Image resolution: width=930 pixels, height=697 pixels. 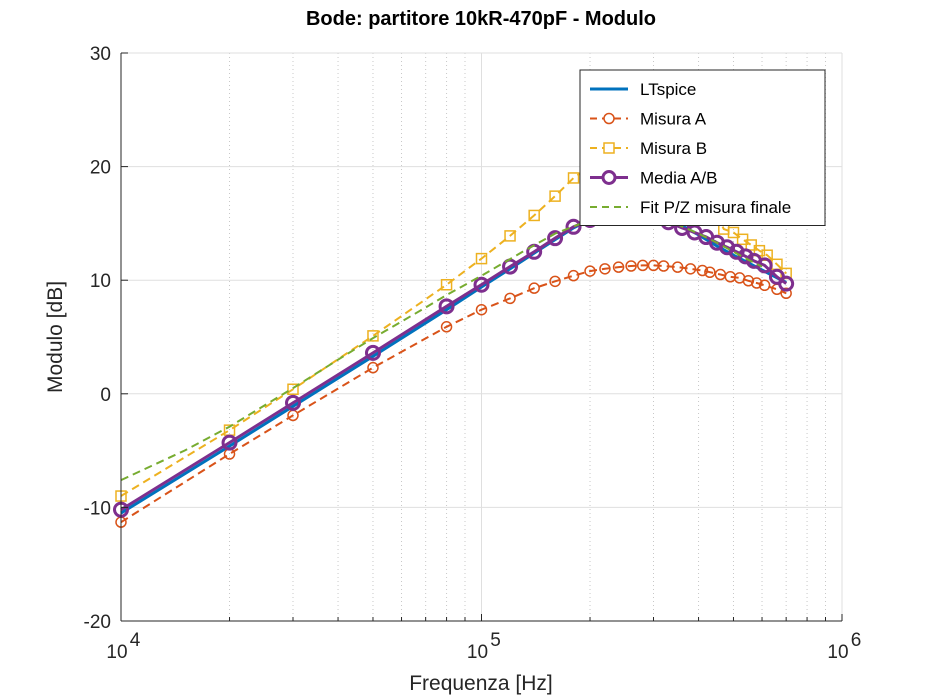 I want to click on y-axis-label: Modulo [dB], so click(x=55, y=337).